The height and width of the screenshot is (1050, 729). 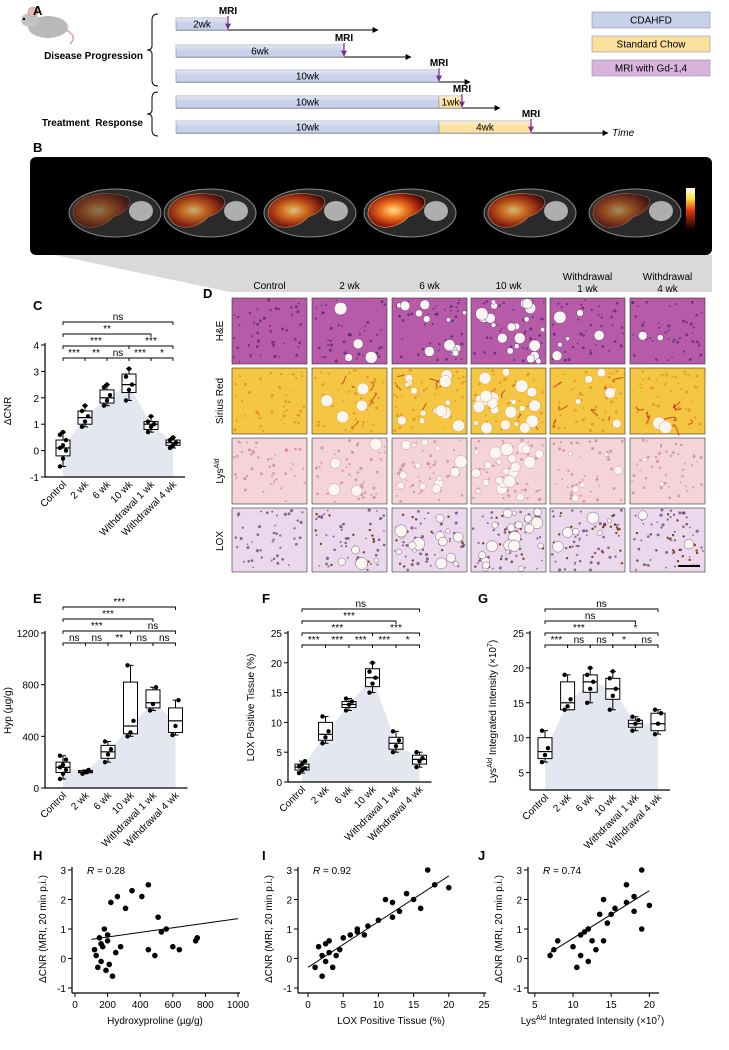 What do you see at coordinates (220, 541) in the screenshot?
I see `text-part: LOX` at bounding box center [220, 541].